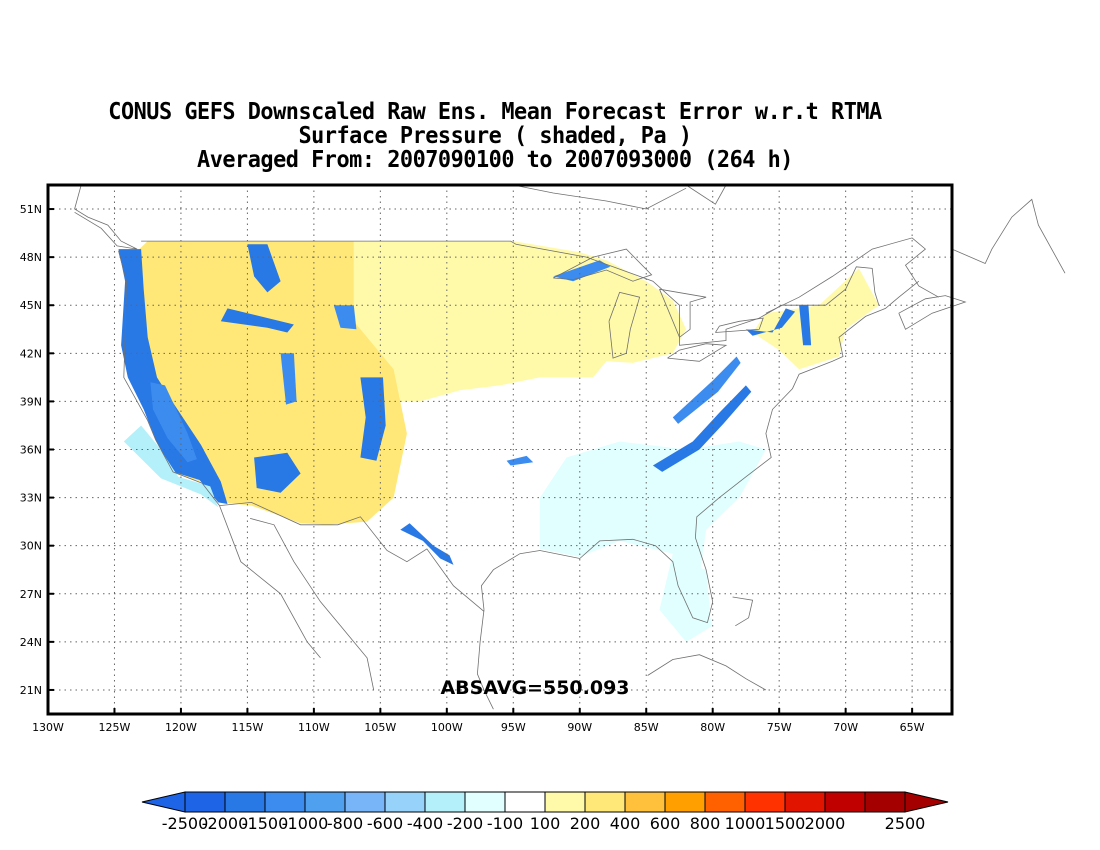 The image size is (1100, 850). I want to click on lon-tick-label: 120W, so click(181, 727).